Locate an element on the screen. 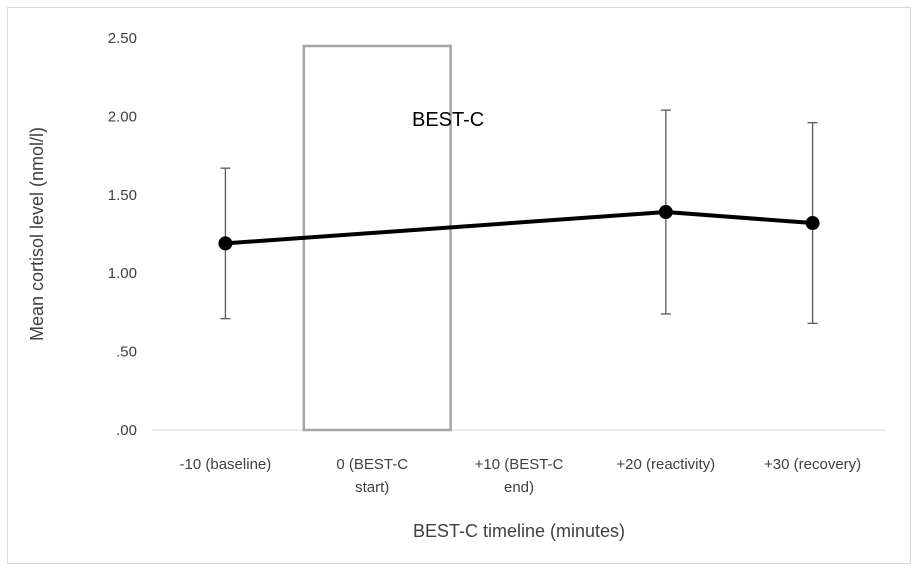 The width and height of the screenshot is (918, 571). x-tick-label: +30 (recovery) is located at coordinates (812, 464).